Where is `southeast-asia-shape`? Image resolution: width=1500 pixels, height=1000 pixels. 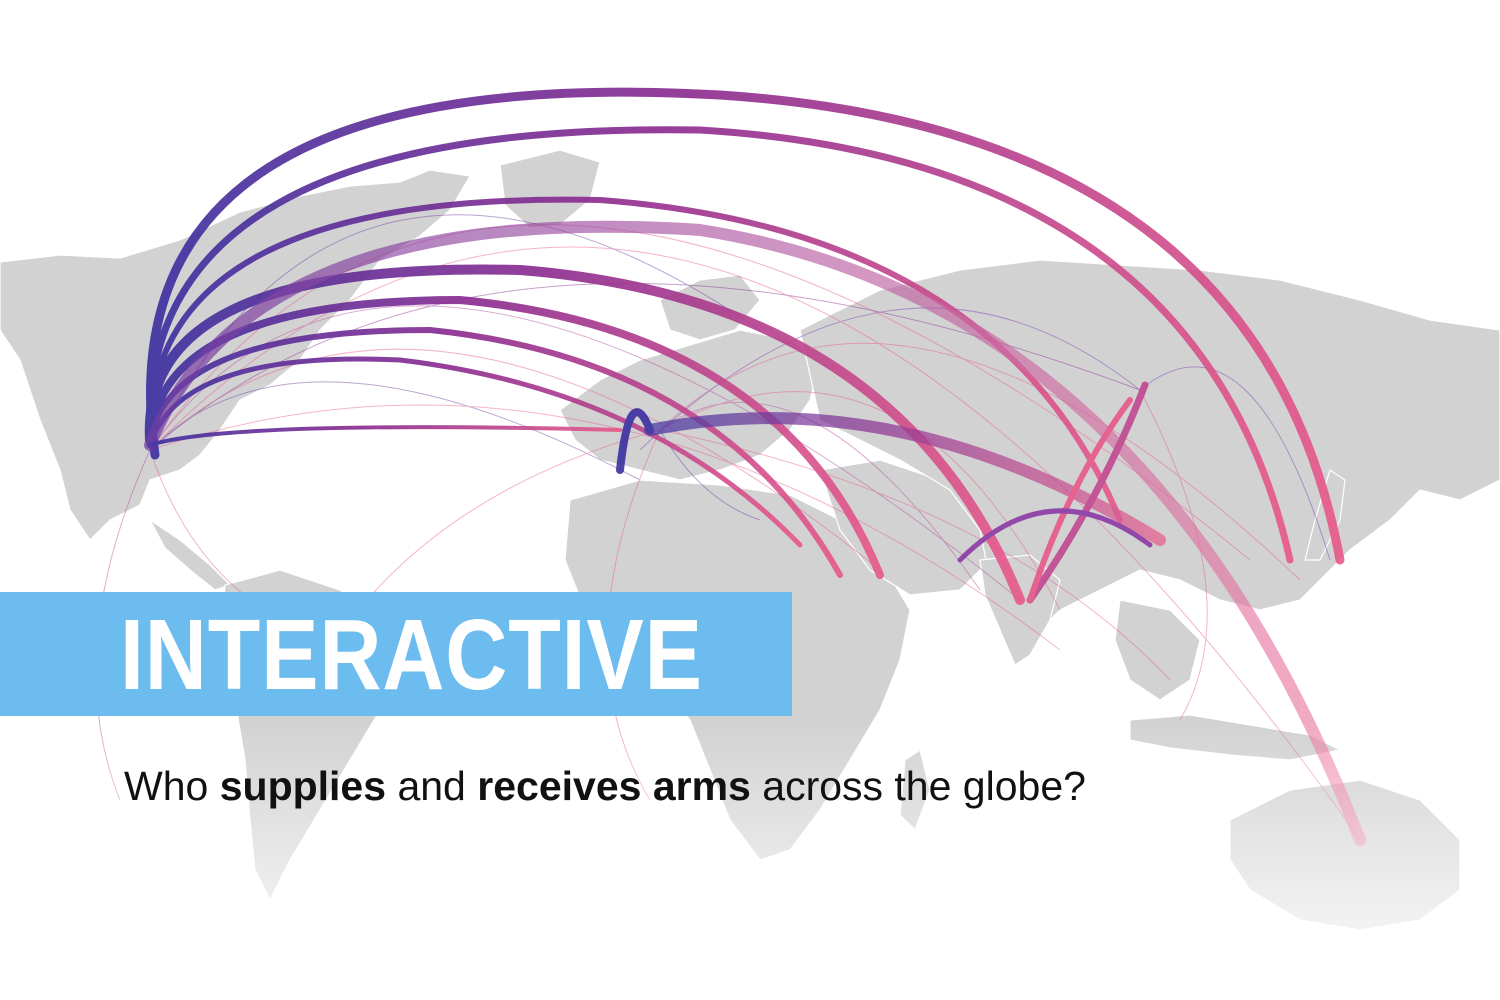
southeast-asia-shape is located at coordinates (1157, 650).